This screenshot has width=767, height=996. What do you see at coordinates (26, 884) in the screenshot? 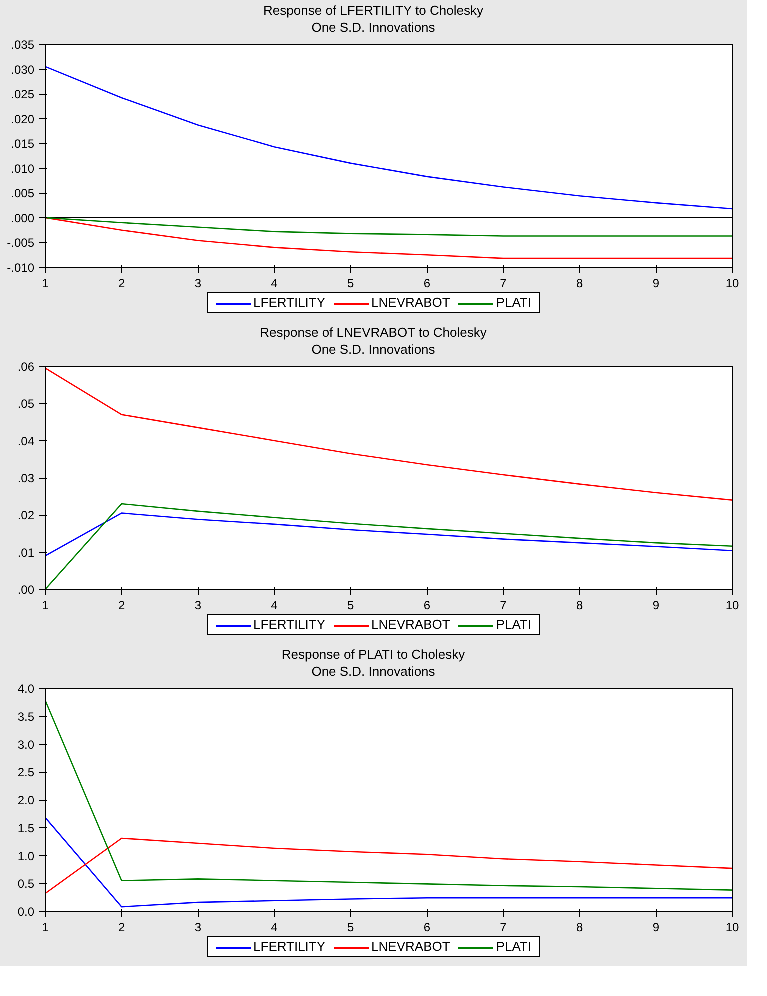
I see `y-tick-label: 0.5` at bounding box center [26, 884].